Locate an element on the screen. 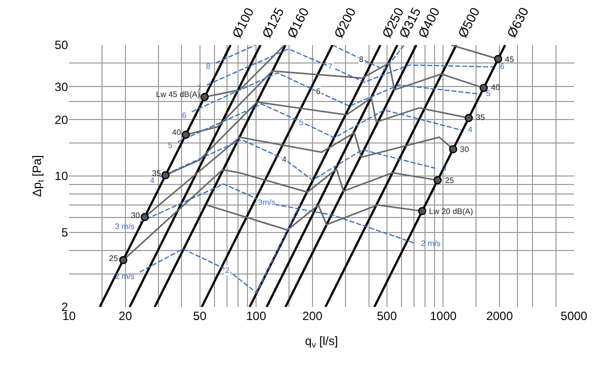 The width and height of the screenshot is (600, 369). x-tick-label: 50 is located at coordinates (200, 316).